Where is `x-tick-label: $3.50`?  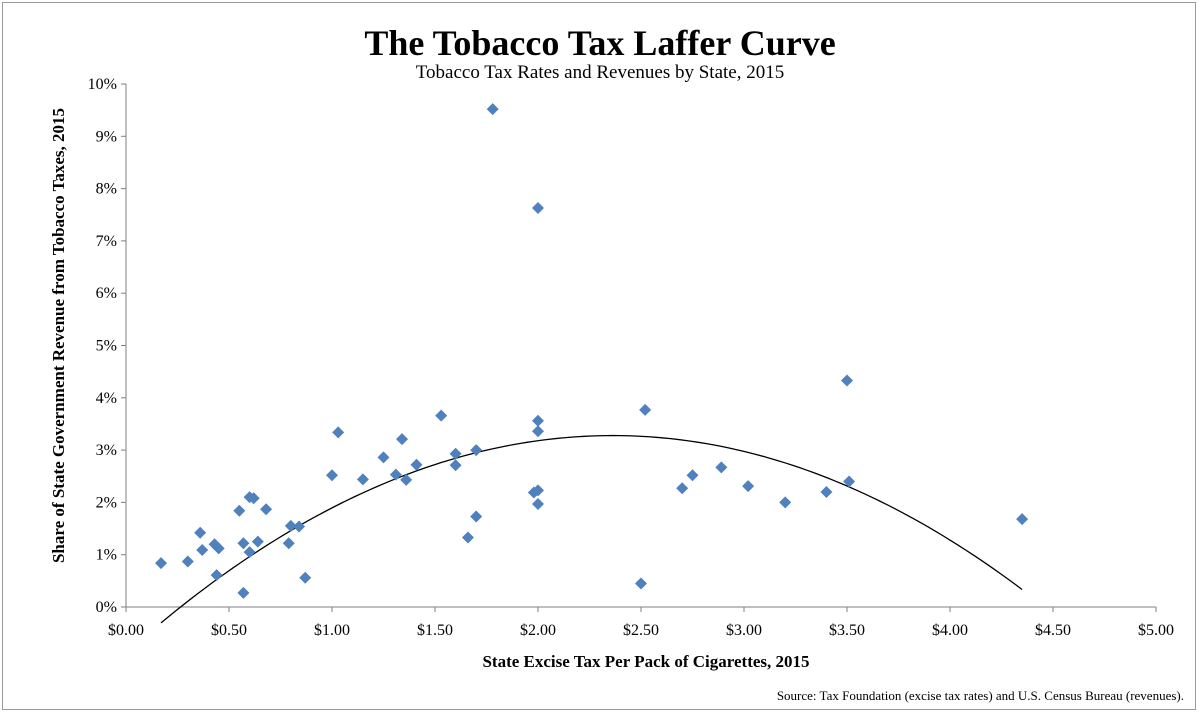
x-tick-label: $3.50 is located at coordinates (847, 630).